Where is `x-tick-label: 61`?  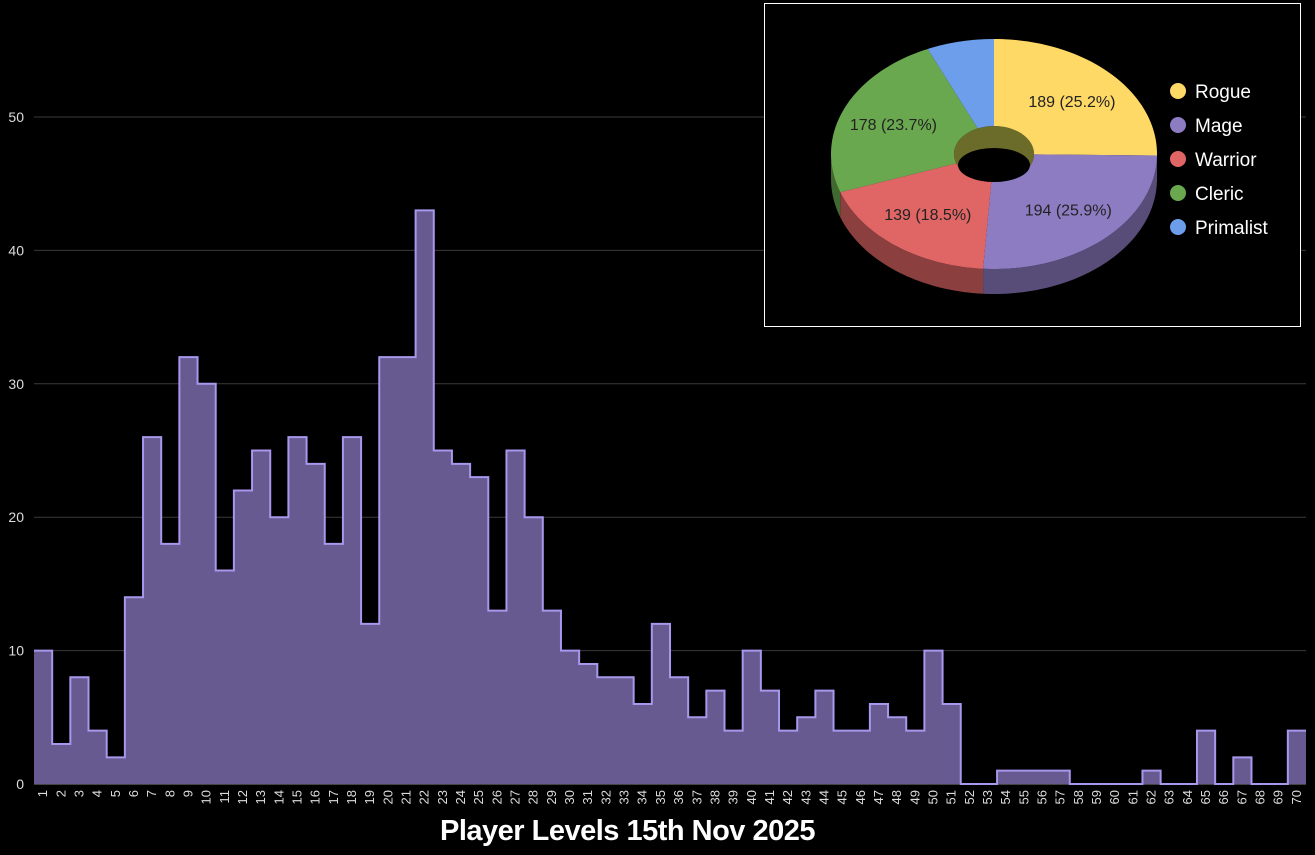 x-tick-label: 61 is located at coordinates (1132, 797).